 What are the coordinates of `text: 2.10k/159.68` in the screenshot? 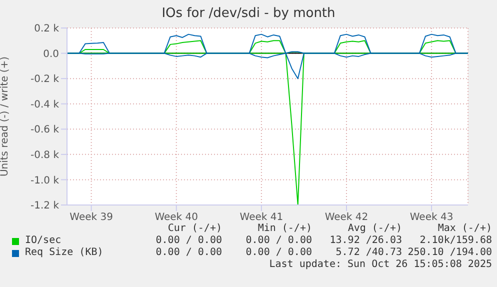 It's located at (455, 241).